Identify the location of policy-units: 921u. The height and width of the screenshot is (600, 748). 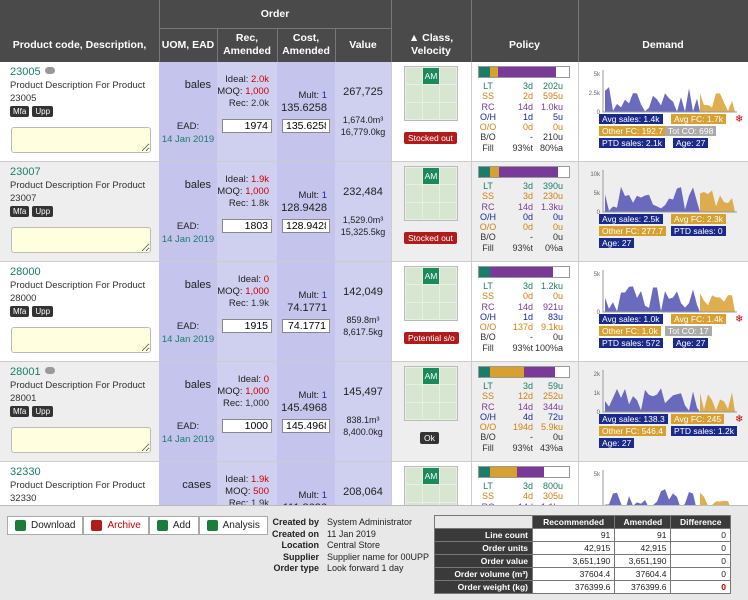
(552, 306).